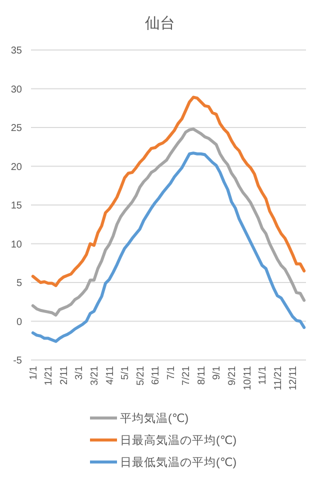 The image size is (320, 480). Describe the element at coordinates (217, 373) in the screenshot. I see `x-tick-label: 9/1` at that location.